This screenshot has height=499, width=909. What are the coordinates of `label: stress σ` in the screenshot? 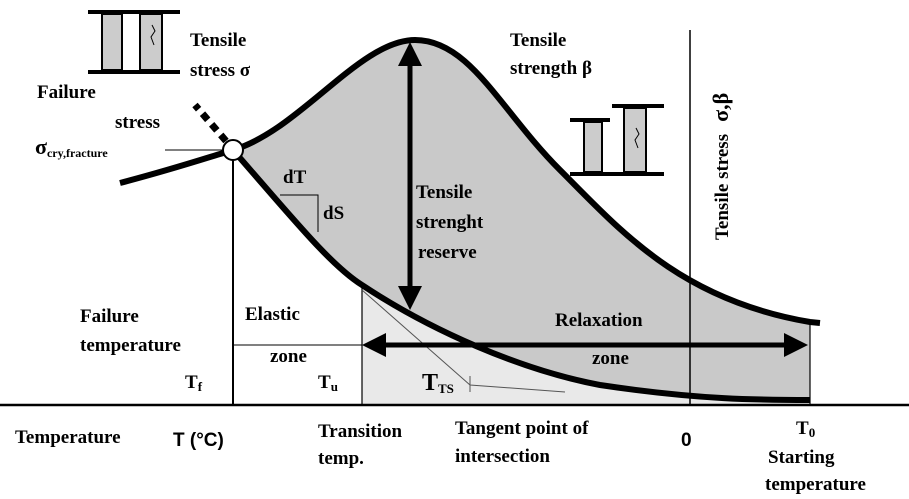 It's located at (220, 70).